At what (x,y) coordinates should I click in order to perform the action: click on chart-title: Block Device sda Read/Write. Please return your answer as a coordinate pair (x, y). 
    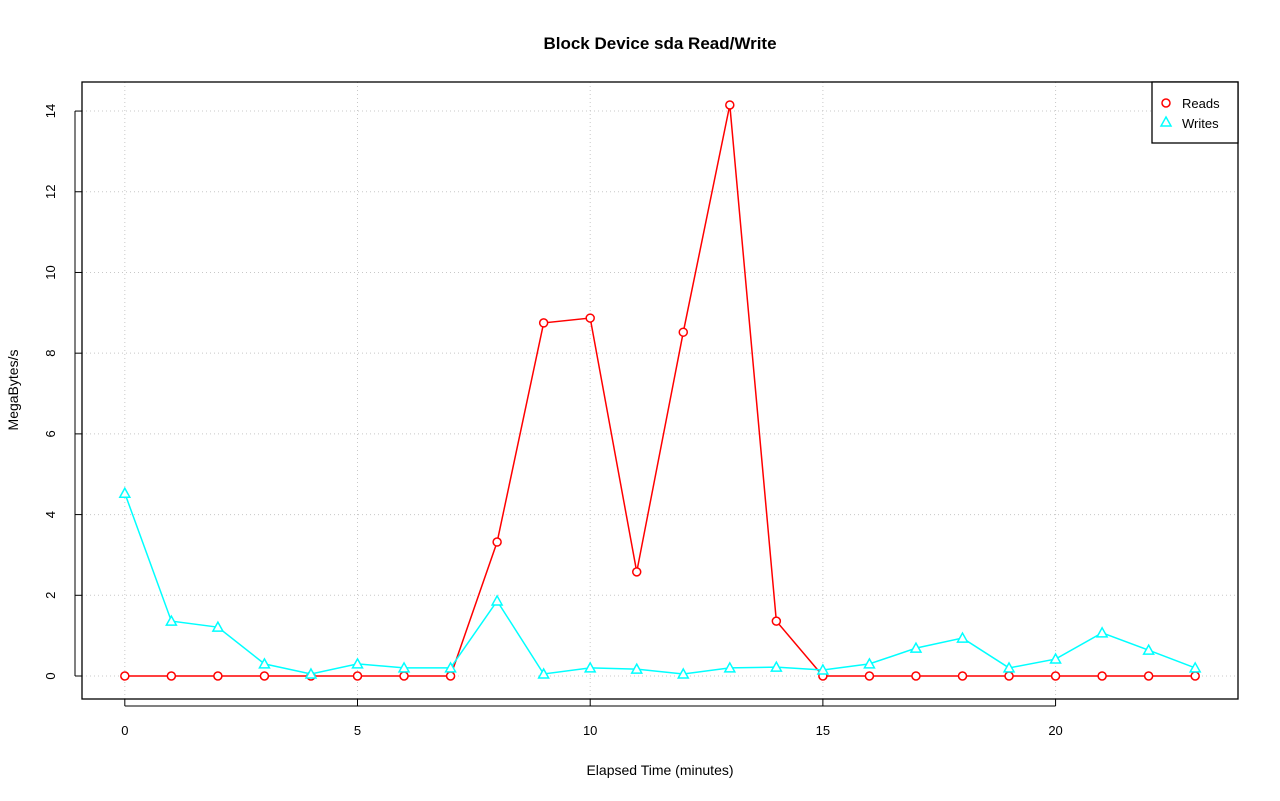
    Looking at the image, I should click on (659, 43).